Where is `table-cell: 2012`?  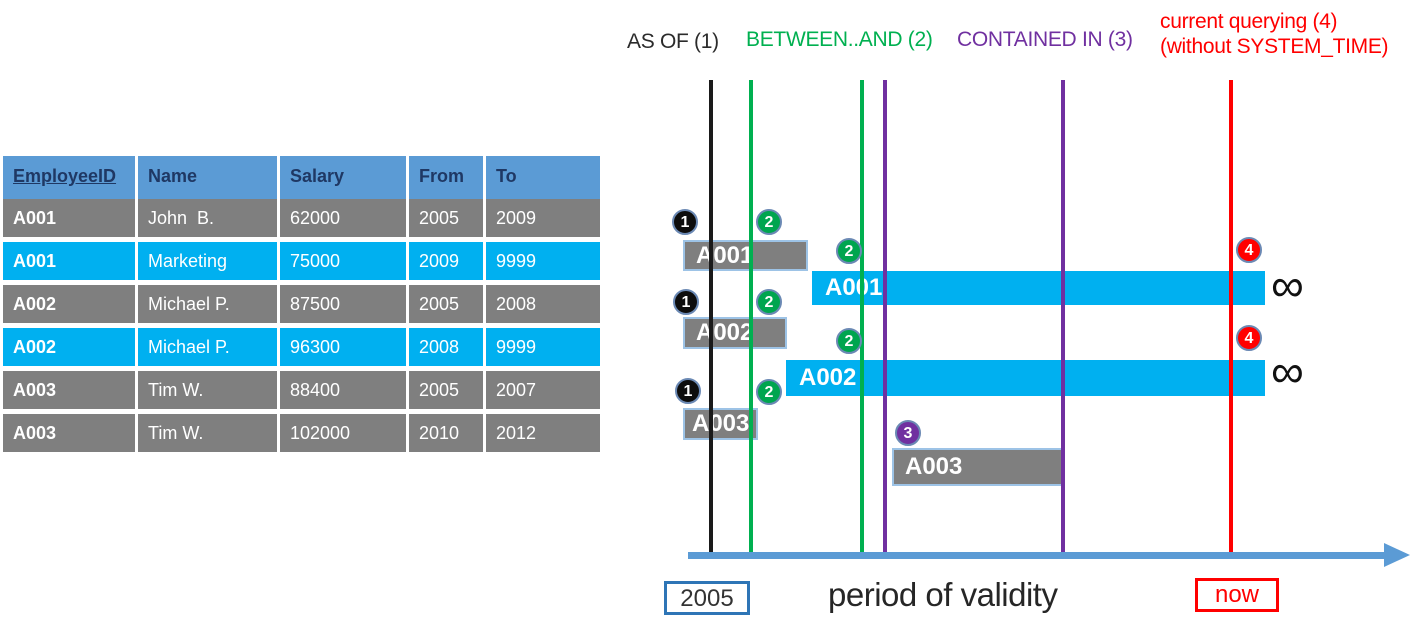
table-cell: 2012 is located at coordinates (543, 433).